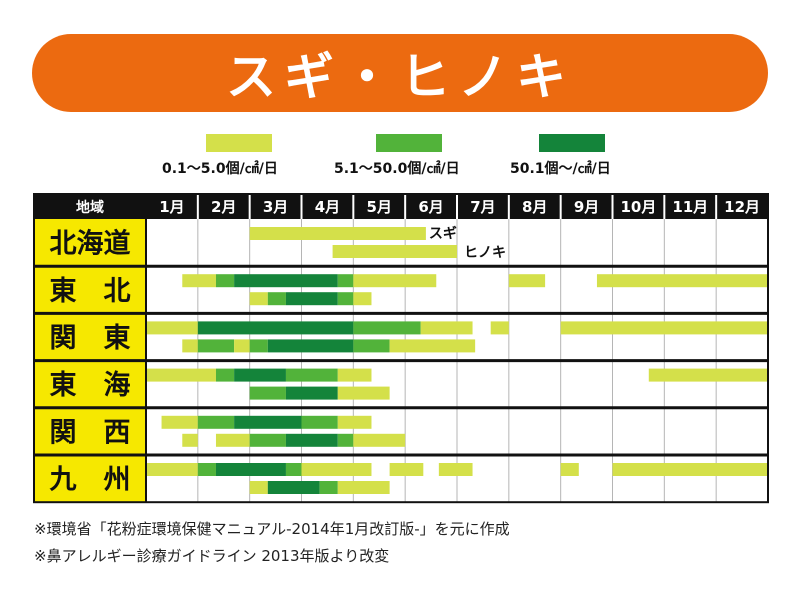 This screenshot has width=800, height=600. What do you see at coordinates (430, 207) in the screenshot?
I see `month-label: 6月` at bounding box center [430, 207].